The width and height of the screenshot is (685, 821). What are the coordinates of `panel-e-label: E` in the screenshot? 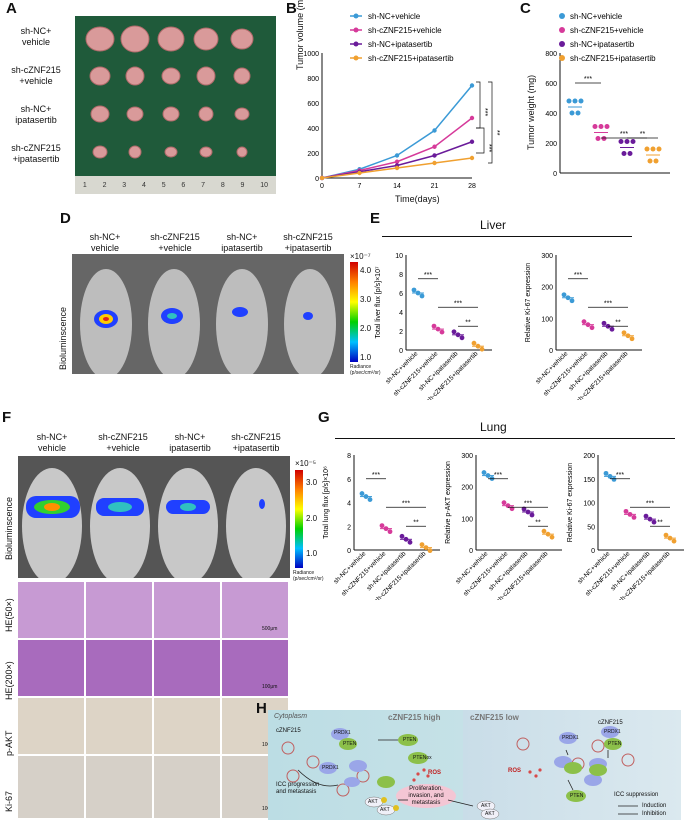 It's located at (375, 218).